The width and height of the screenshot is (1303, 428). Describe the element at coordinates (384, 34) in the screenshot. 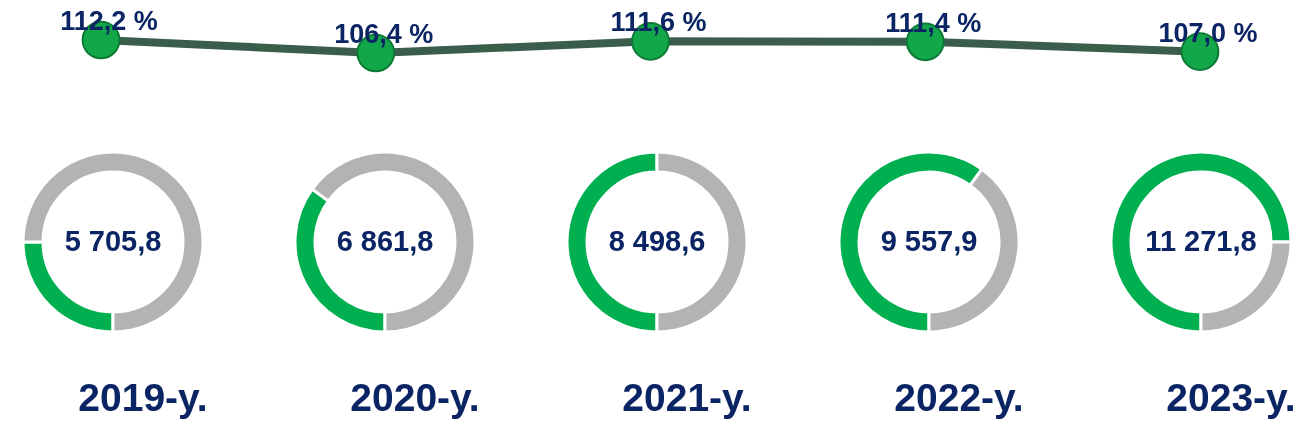

I see `data-label: 106,4 %` at that location.